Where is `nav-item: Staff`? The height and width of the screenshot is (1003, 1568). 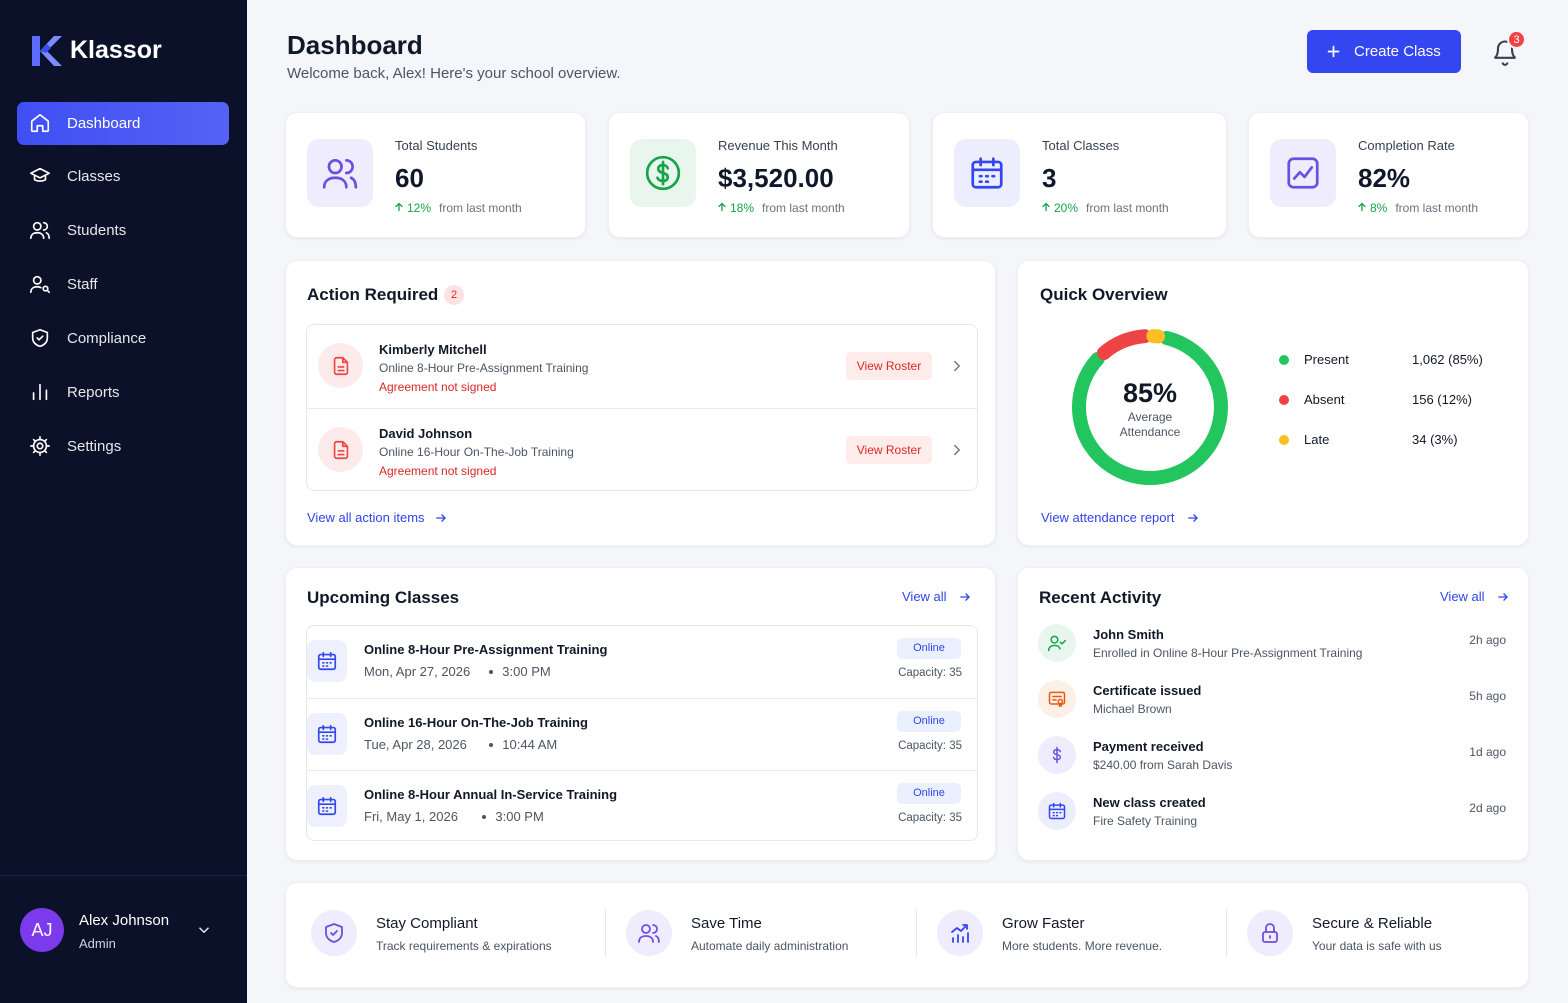 nav-item: Staff is located at coordinates (123, 284).